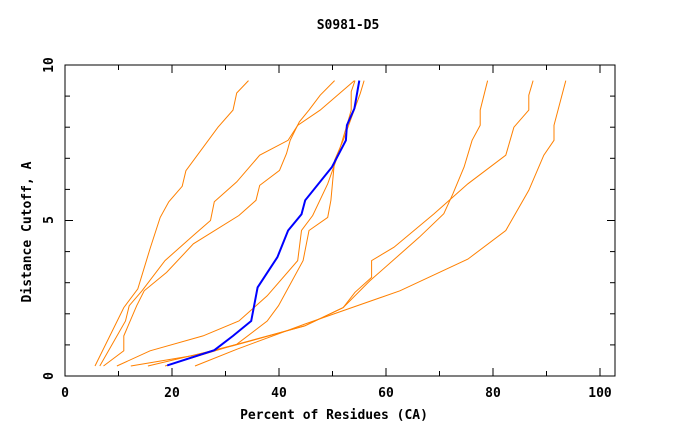 Image resolution: width=680 pixels, height=440 pixels. I want to click on x-tick-label: 20, so click(172, 393).